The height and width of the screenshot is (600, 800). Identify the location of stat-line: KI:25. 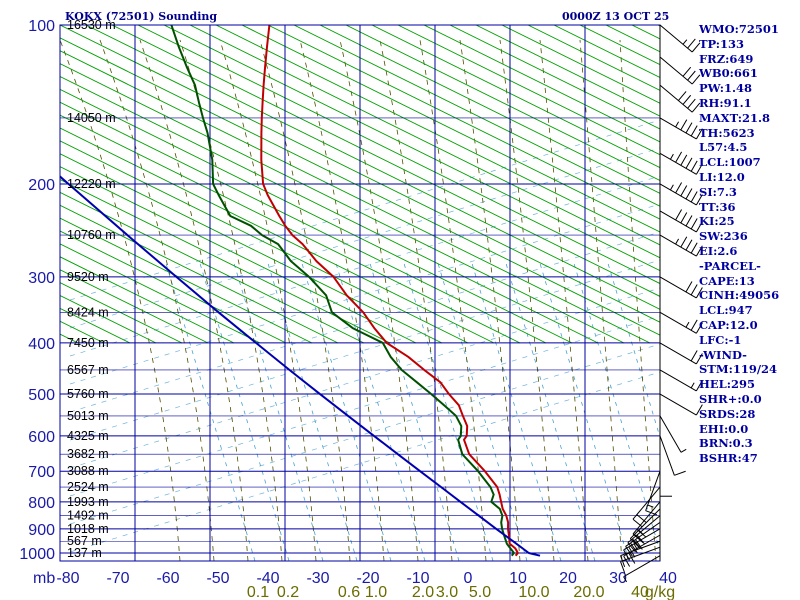
(717, 221).